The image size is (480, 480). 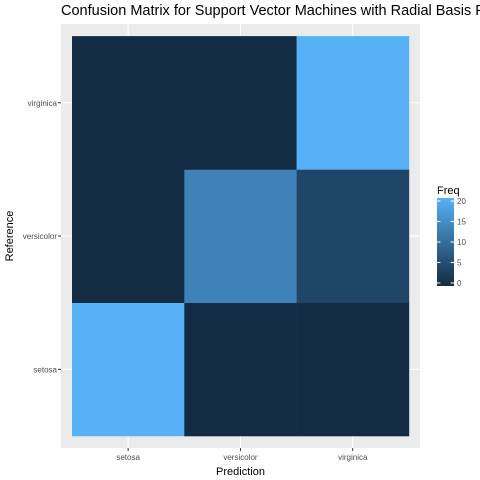 I want to click on legend: Freq 0 5 10 15 20, so click(x=451, y=236).